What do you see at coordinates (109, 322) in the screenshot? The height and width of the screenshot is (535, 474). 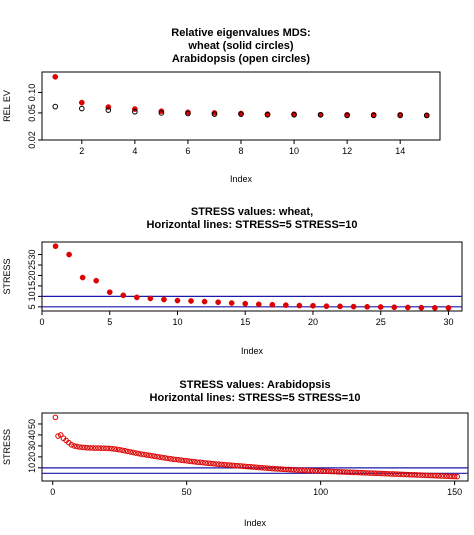 I see `x-tick-label: 5` at bounding box center [109, 322].